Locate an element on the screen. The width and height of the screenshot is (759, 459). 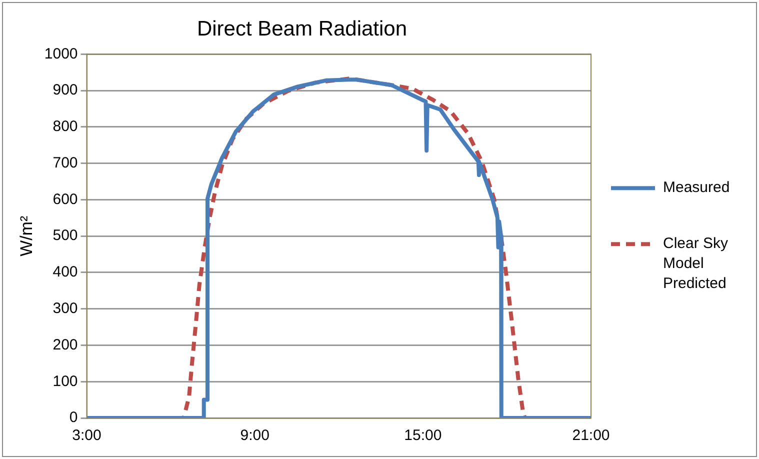
x-tick-label: 21:00 is located at coordinates (591, 435).